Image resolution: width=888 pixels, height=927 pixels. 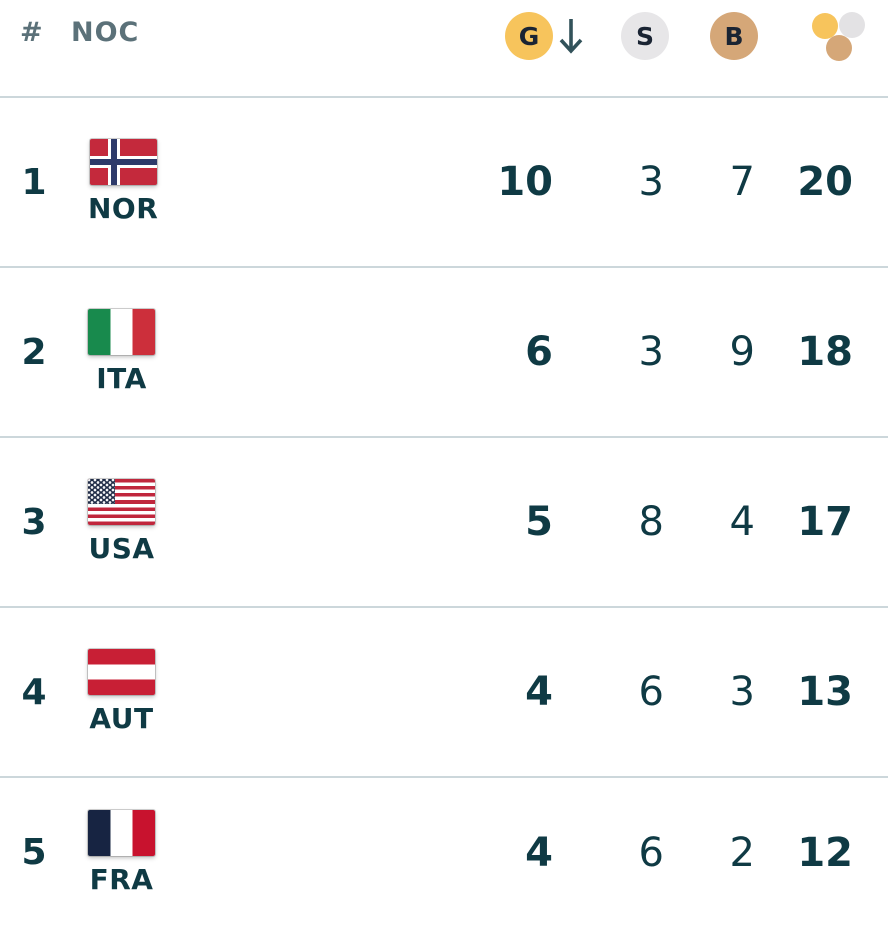 What do you see at coordinates (825, 182) in the screenshot?
I see `total-count: 20` at bounding box center [825, 182].